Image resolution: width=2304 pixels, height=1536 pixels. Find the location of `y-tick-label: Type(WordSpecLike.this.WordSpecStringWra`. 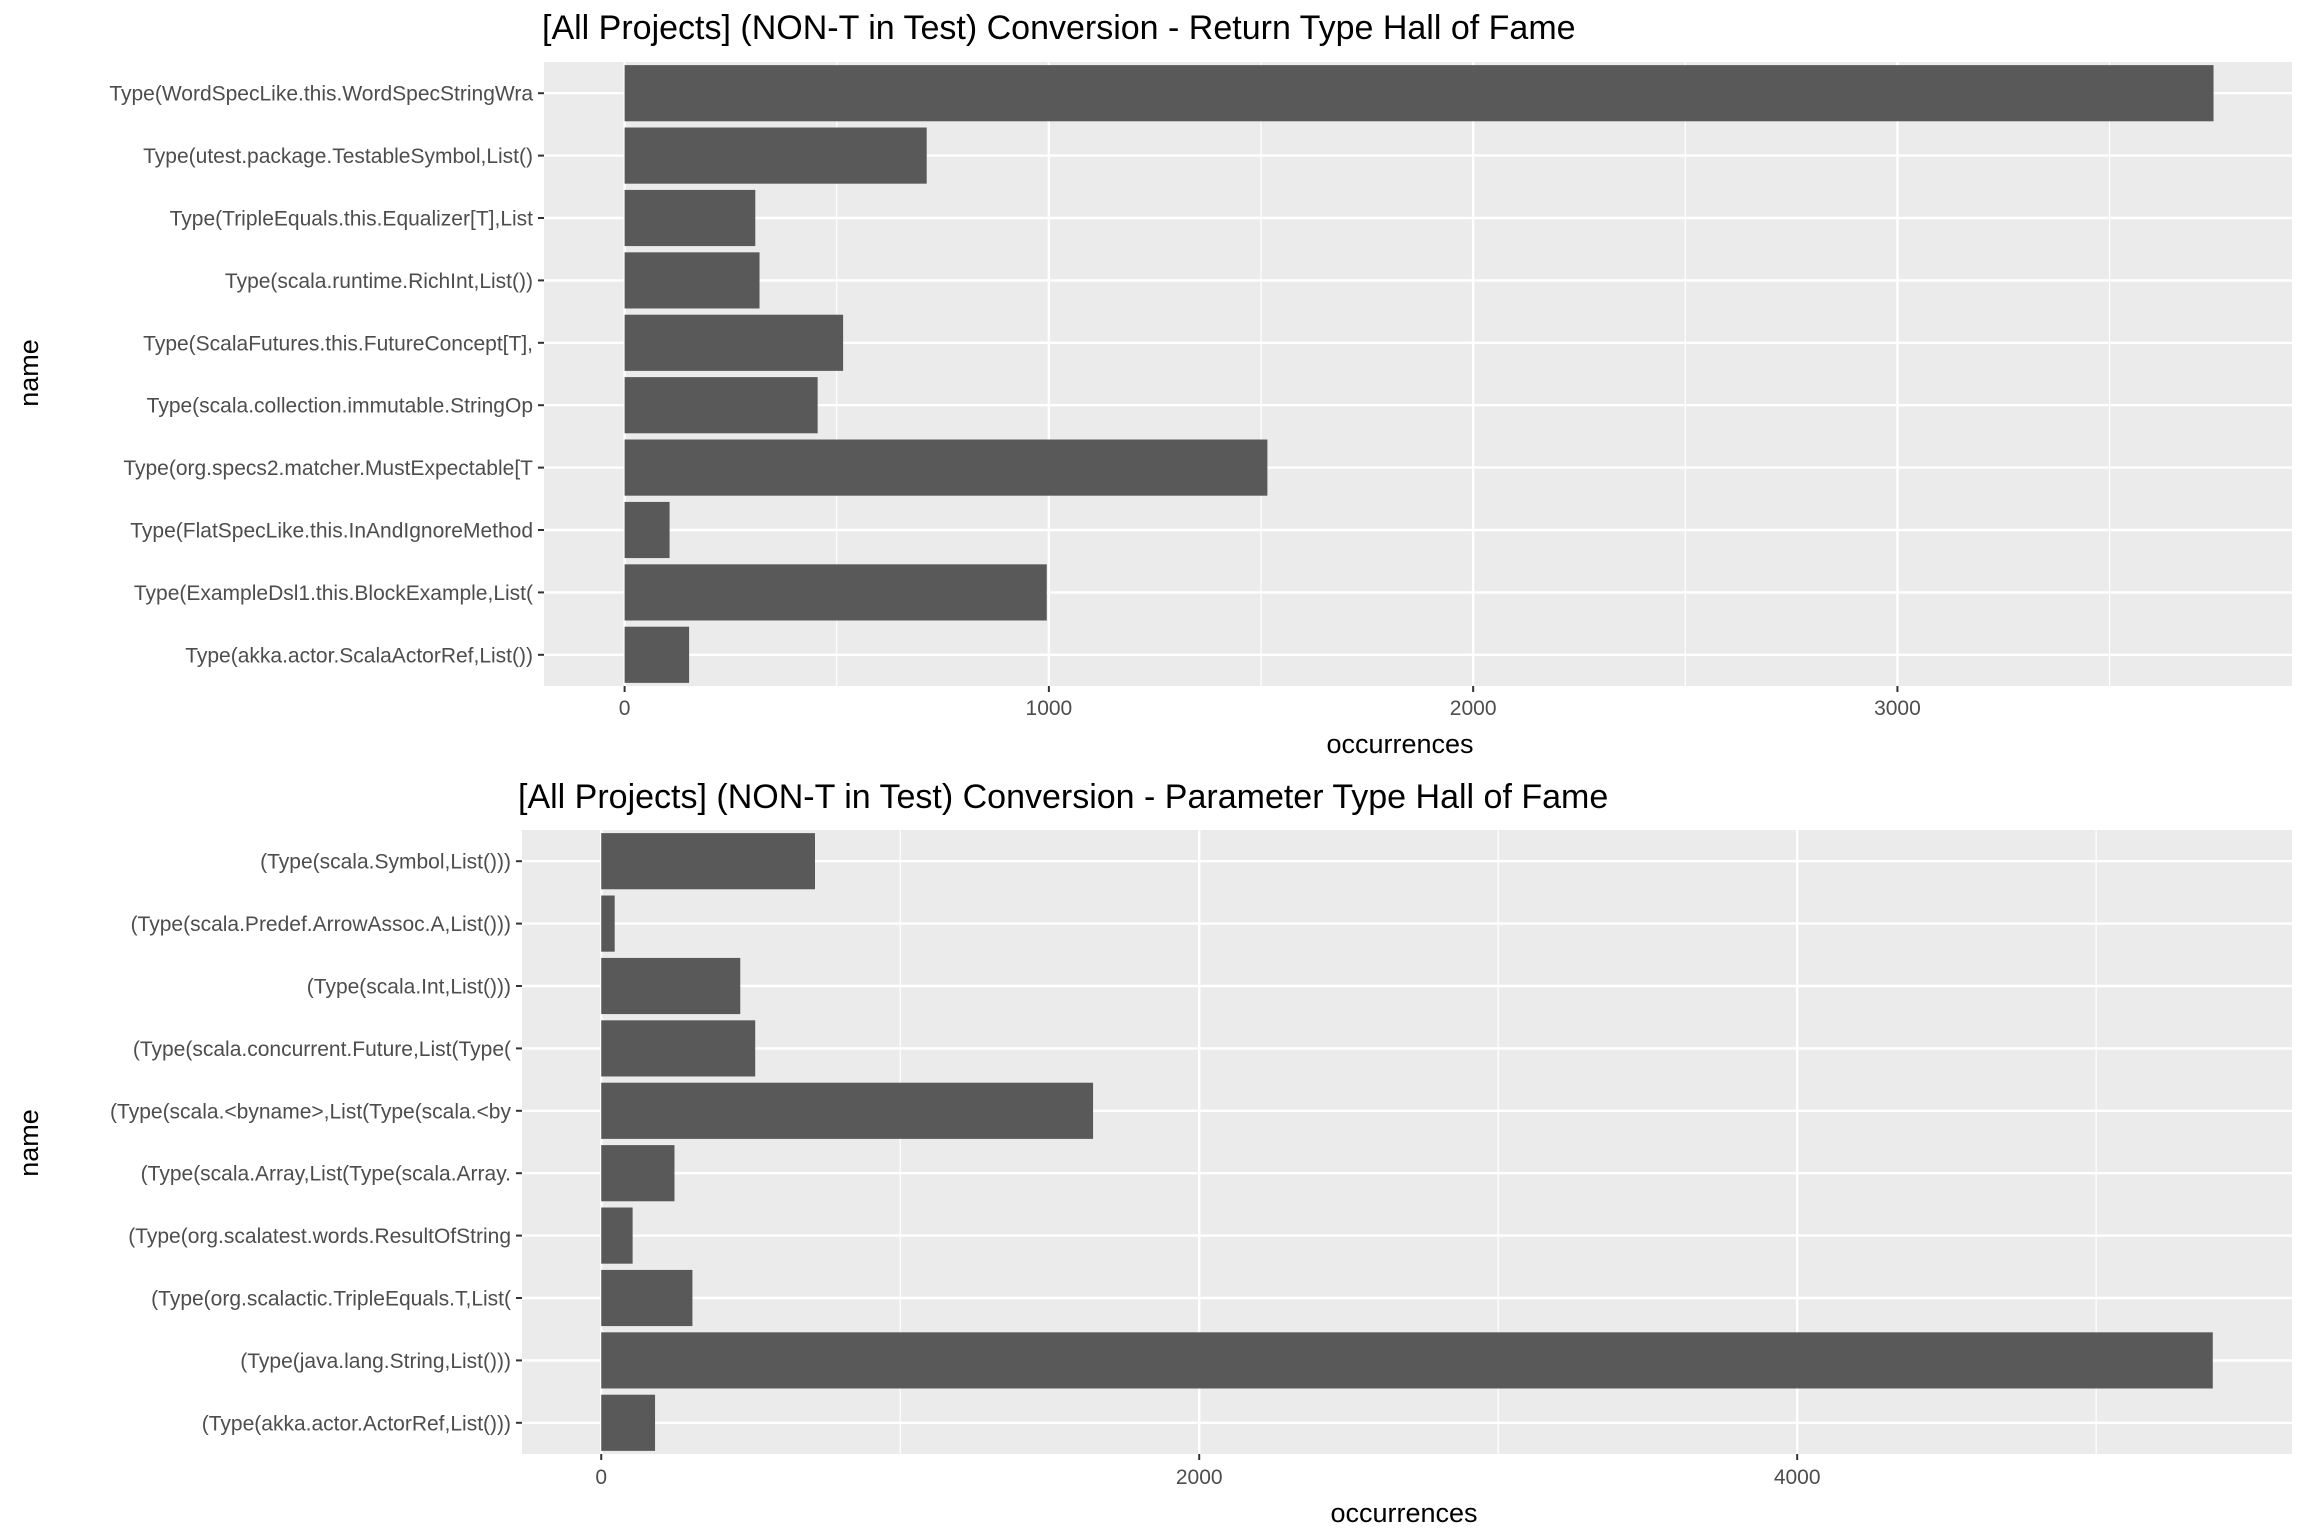

y-tick-label: Type(WordSpecLike.this.WordSpecStringWra is located at coordinates (321, 94).